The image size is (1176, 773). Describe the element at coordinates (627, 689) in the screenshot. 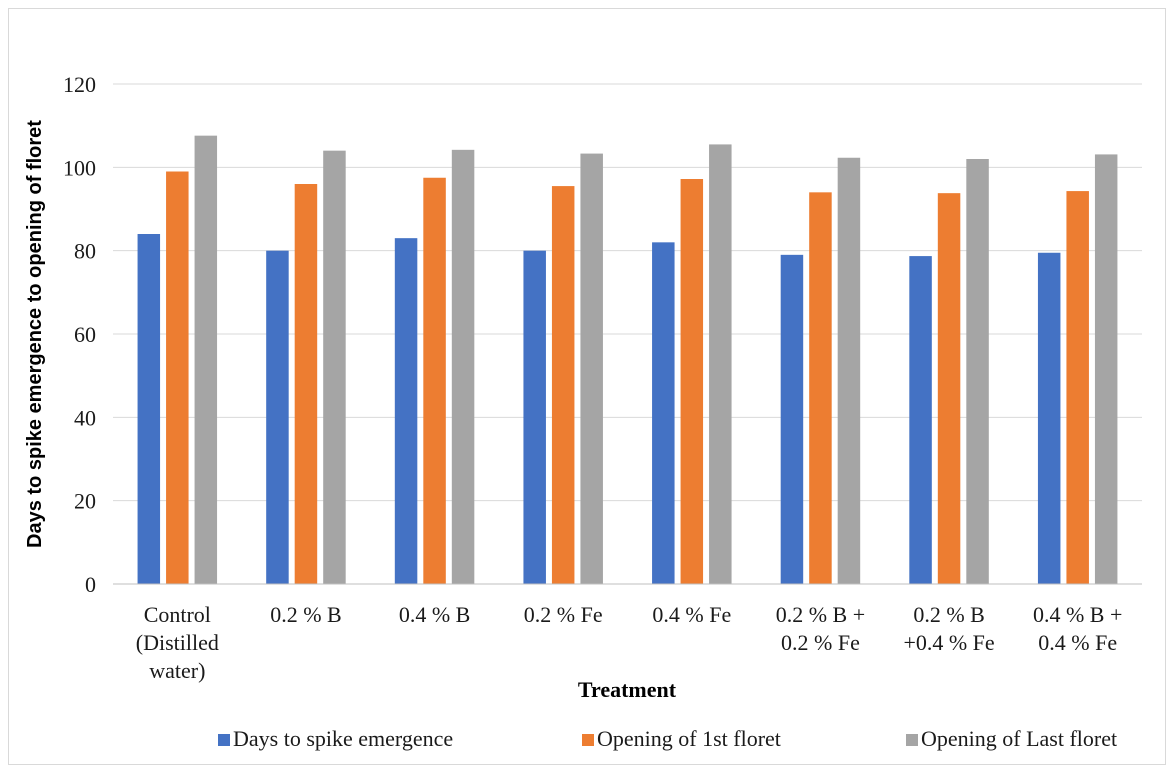

I see `x-axis-title: Treatment` at that location.